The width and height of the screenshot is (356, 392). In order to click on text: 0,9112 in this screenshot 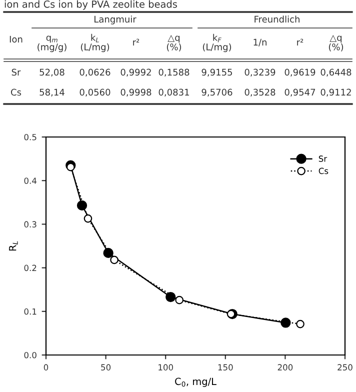, I will do `click(335, 92)`.